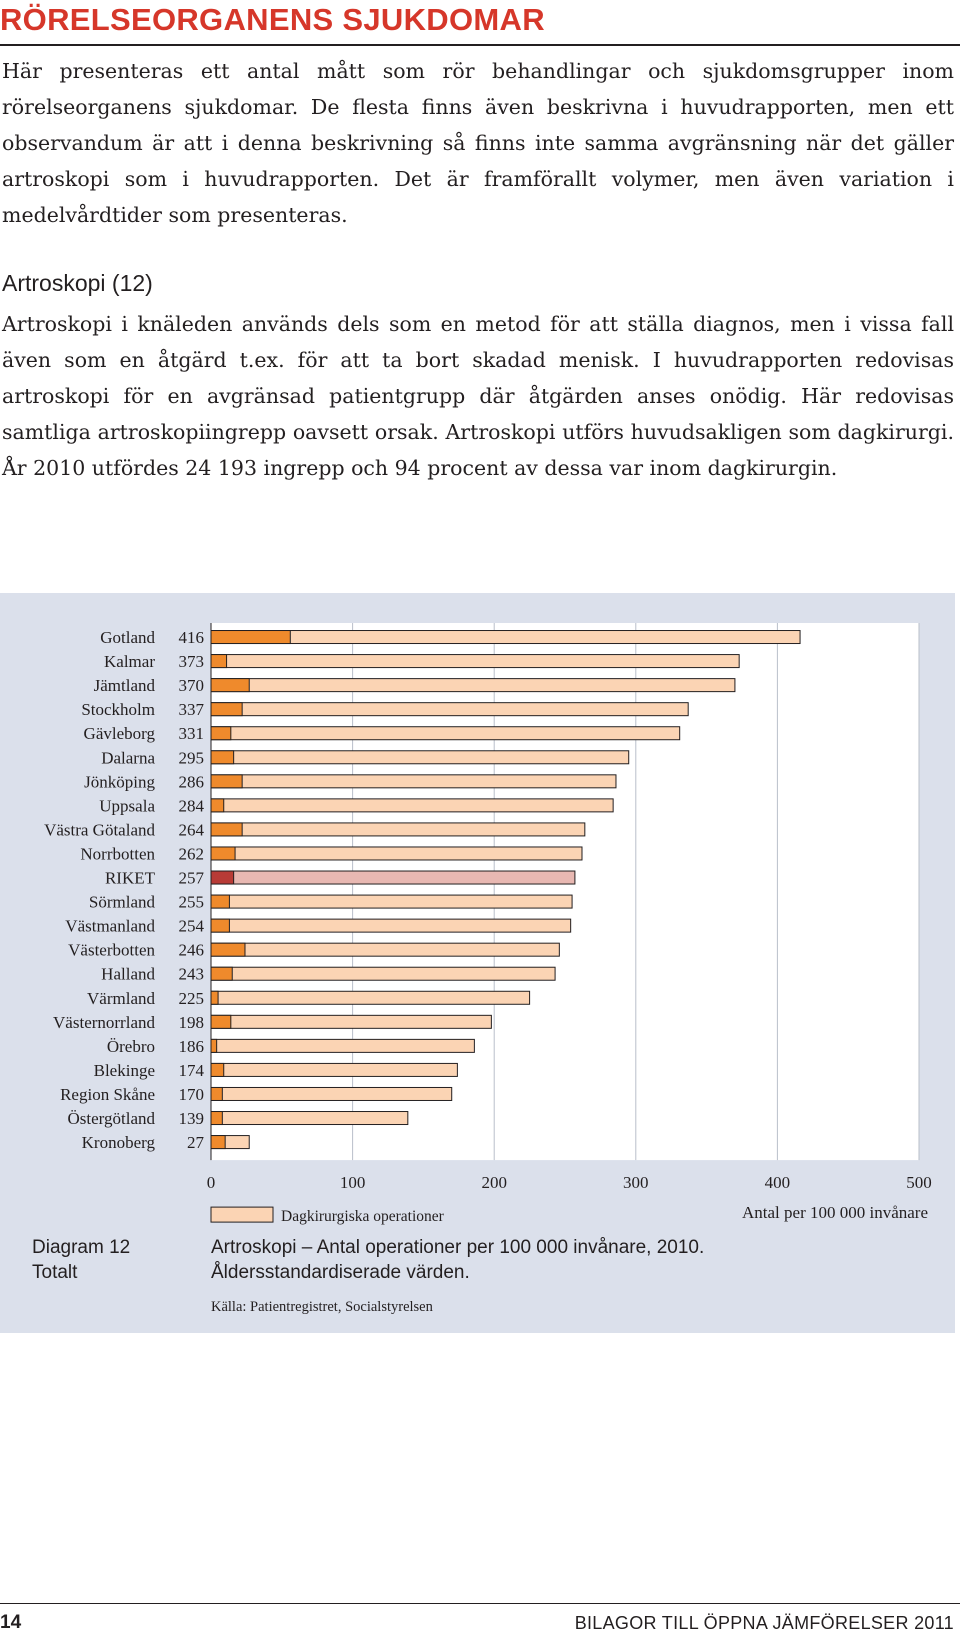  I want to click on subheading-artroskopi: Artroskopi (12), so click(77, 283).